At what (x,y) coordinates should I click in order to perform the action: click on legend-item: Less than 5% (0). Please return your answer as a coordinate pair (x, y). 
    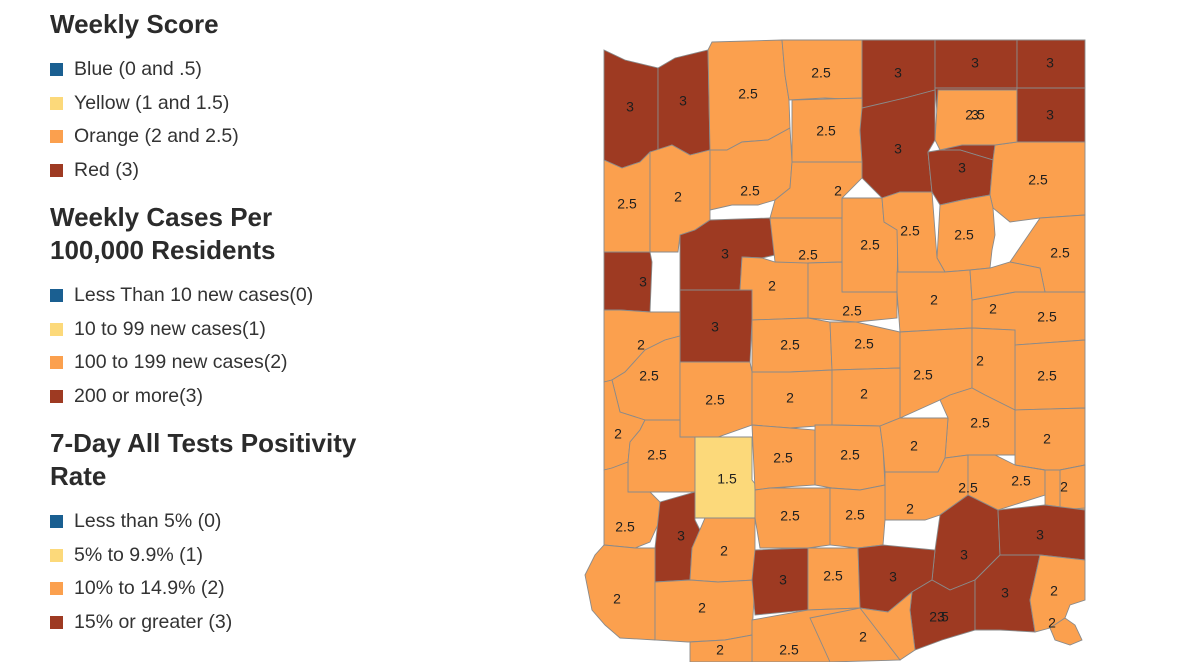
    Looking at the image, I should click on (220, 522).